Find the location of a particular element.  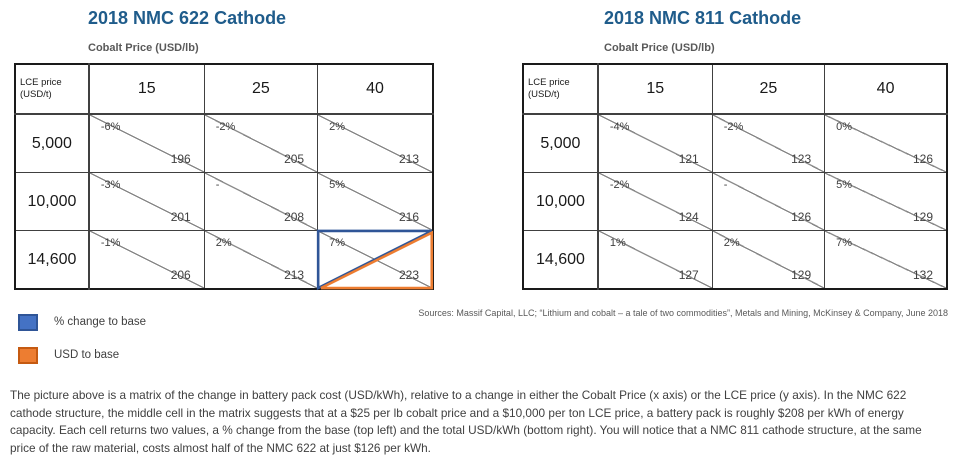

pct-value: 0% is located at coordinates (844, 127).